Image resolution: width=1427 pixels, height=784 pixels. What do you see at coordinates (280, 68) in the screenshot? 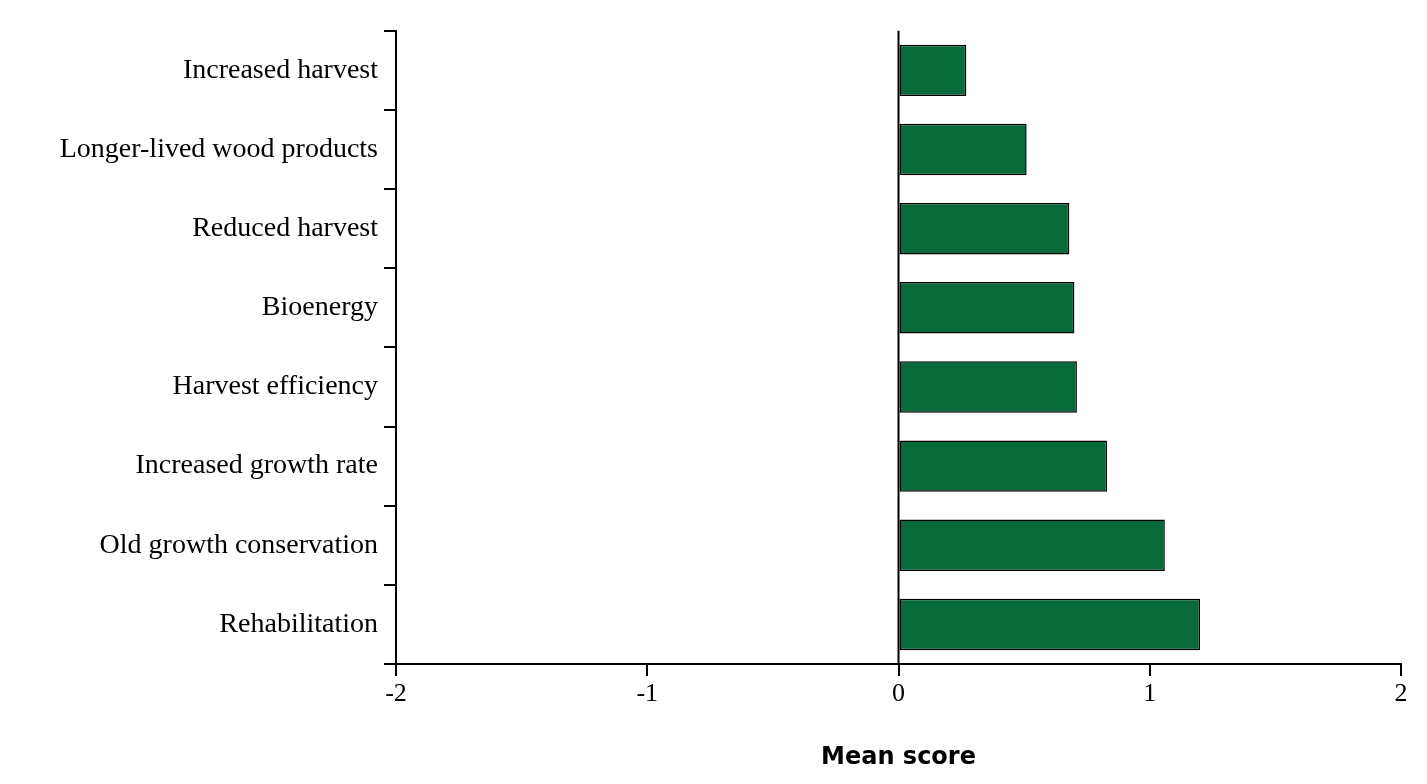
I see `y-tick-label: Increased harvest` at bounding box center [280, 68].